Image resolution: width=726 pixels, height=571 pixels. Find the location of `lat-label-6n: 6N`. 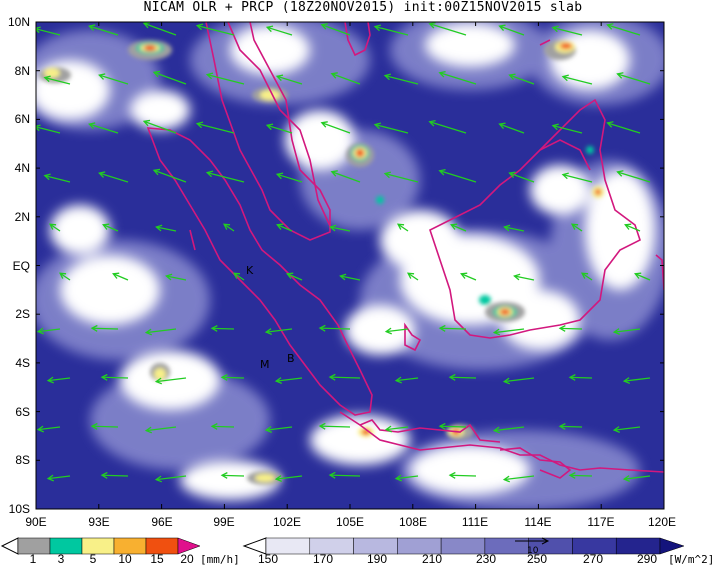

lat-label-6n: 6N is located at coordinates (22, 119).